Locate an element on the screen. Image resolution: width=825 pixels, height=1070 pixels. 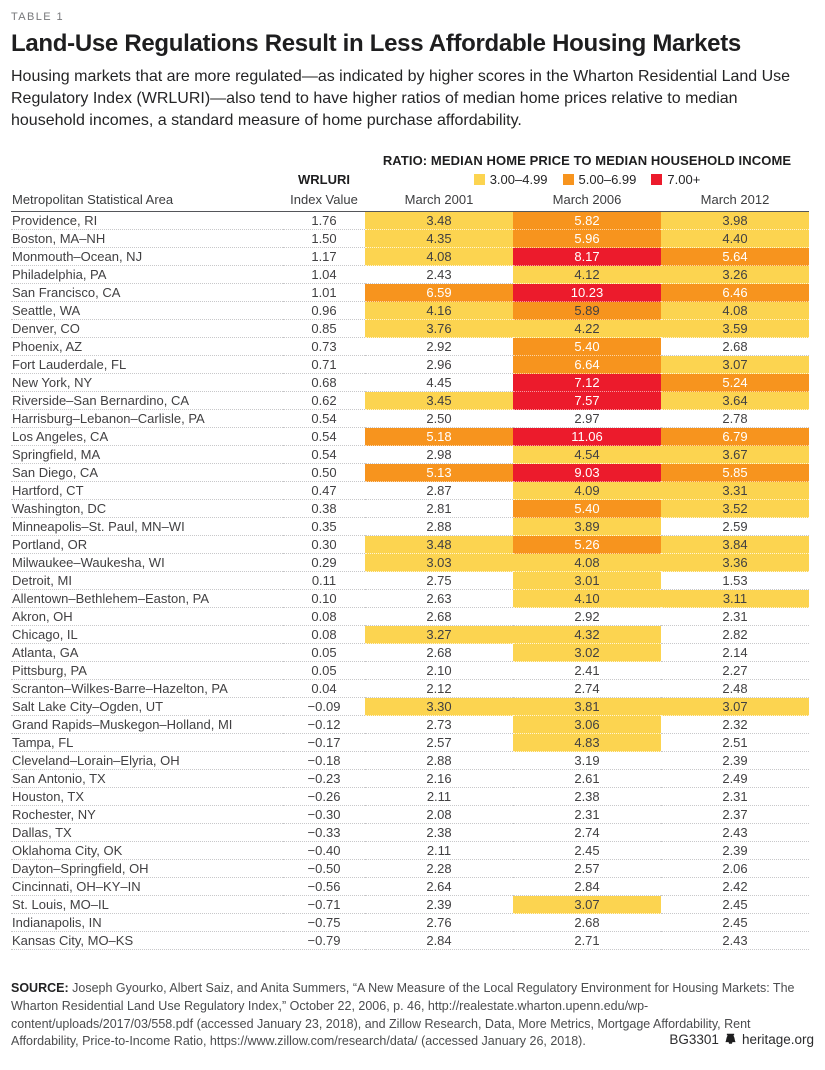
index-value-cell: 0.96 is located at coordinates (324, 311).